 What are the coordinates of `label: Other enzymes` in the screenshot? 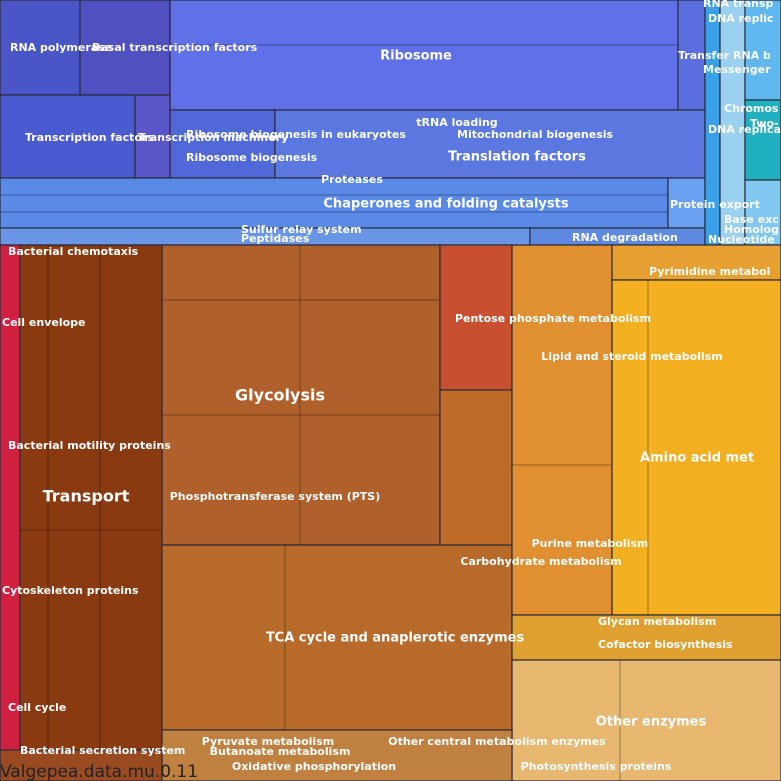 It's located at (651, 722).